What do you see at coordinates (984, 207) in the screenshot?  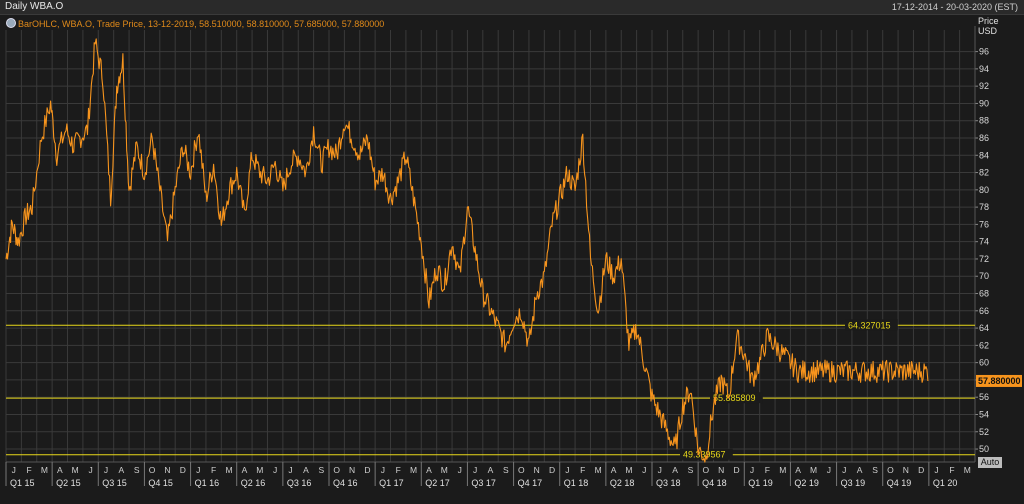 I see `y-tick-label: 78` at bounding box center [984, 207].